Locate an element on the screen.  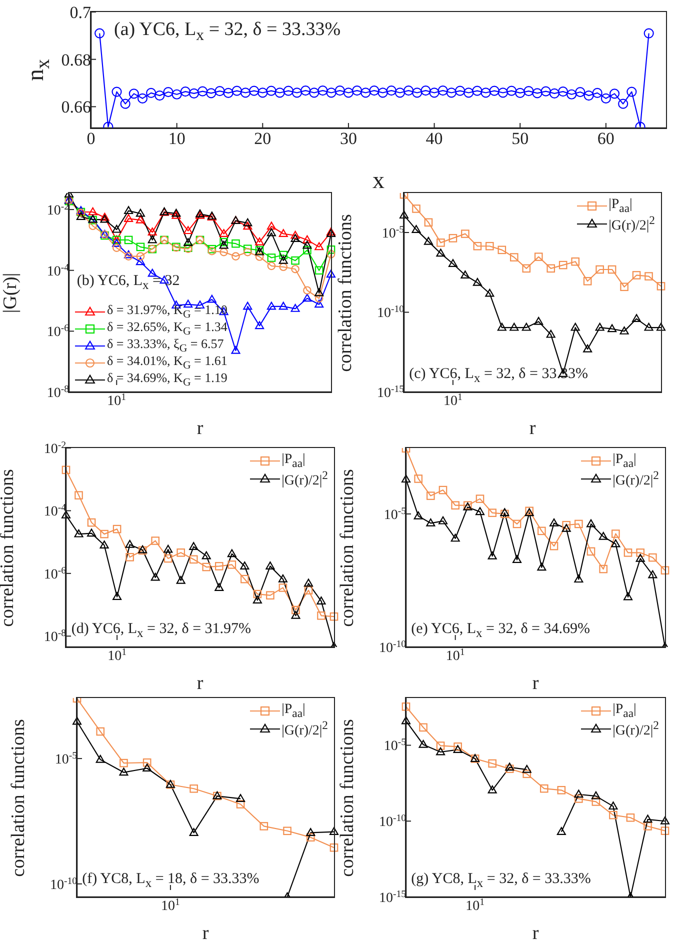
annotation: (a) YC6, L$_{x}$ = 32, δ = 33.33% is located at coordinates (227, 31).